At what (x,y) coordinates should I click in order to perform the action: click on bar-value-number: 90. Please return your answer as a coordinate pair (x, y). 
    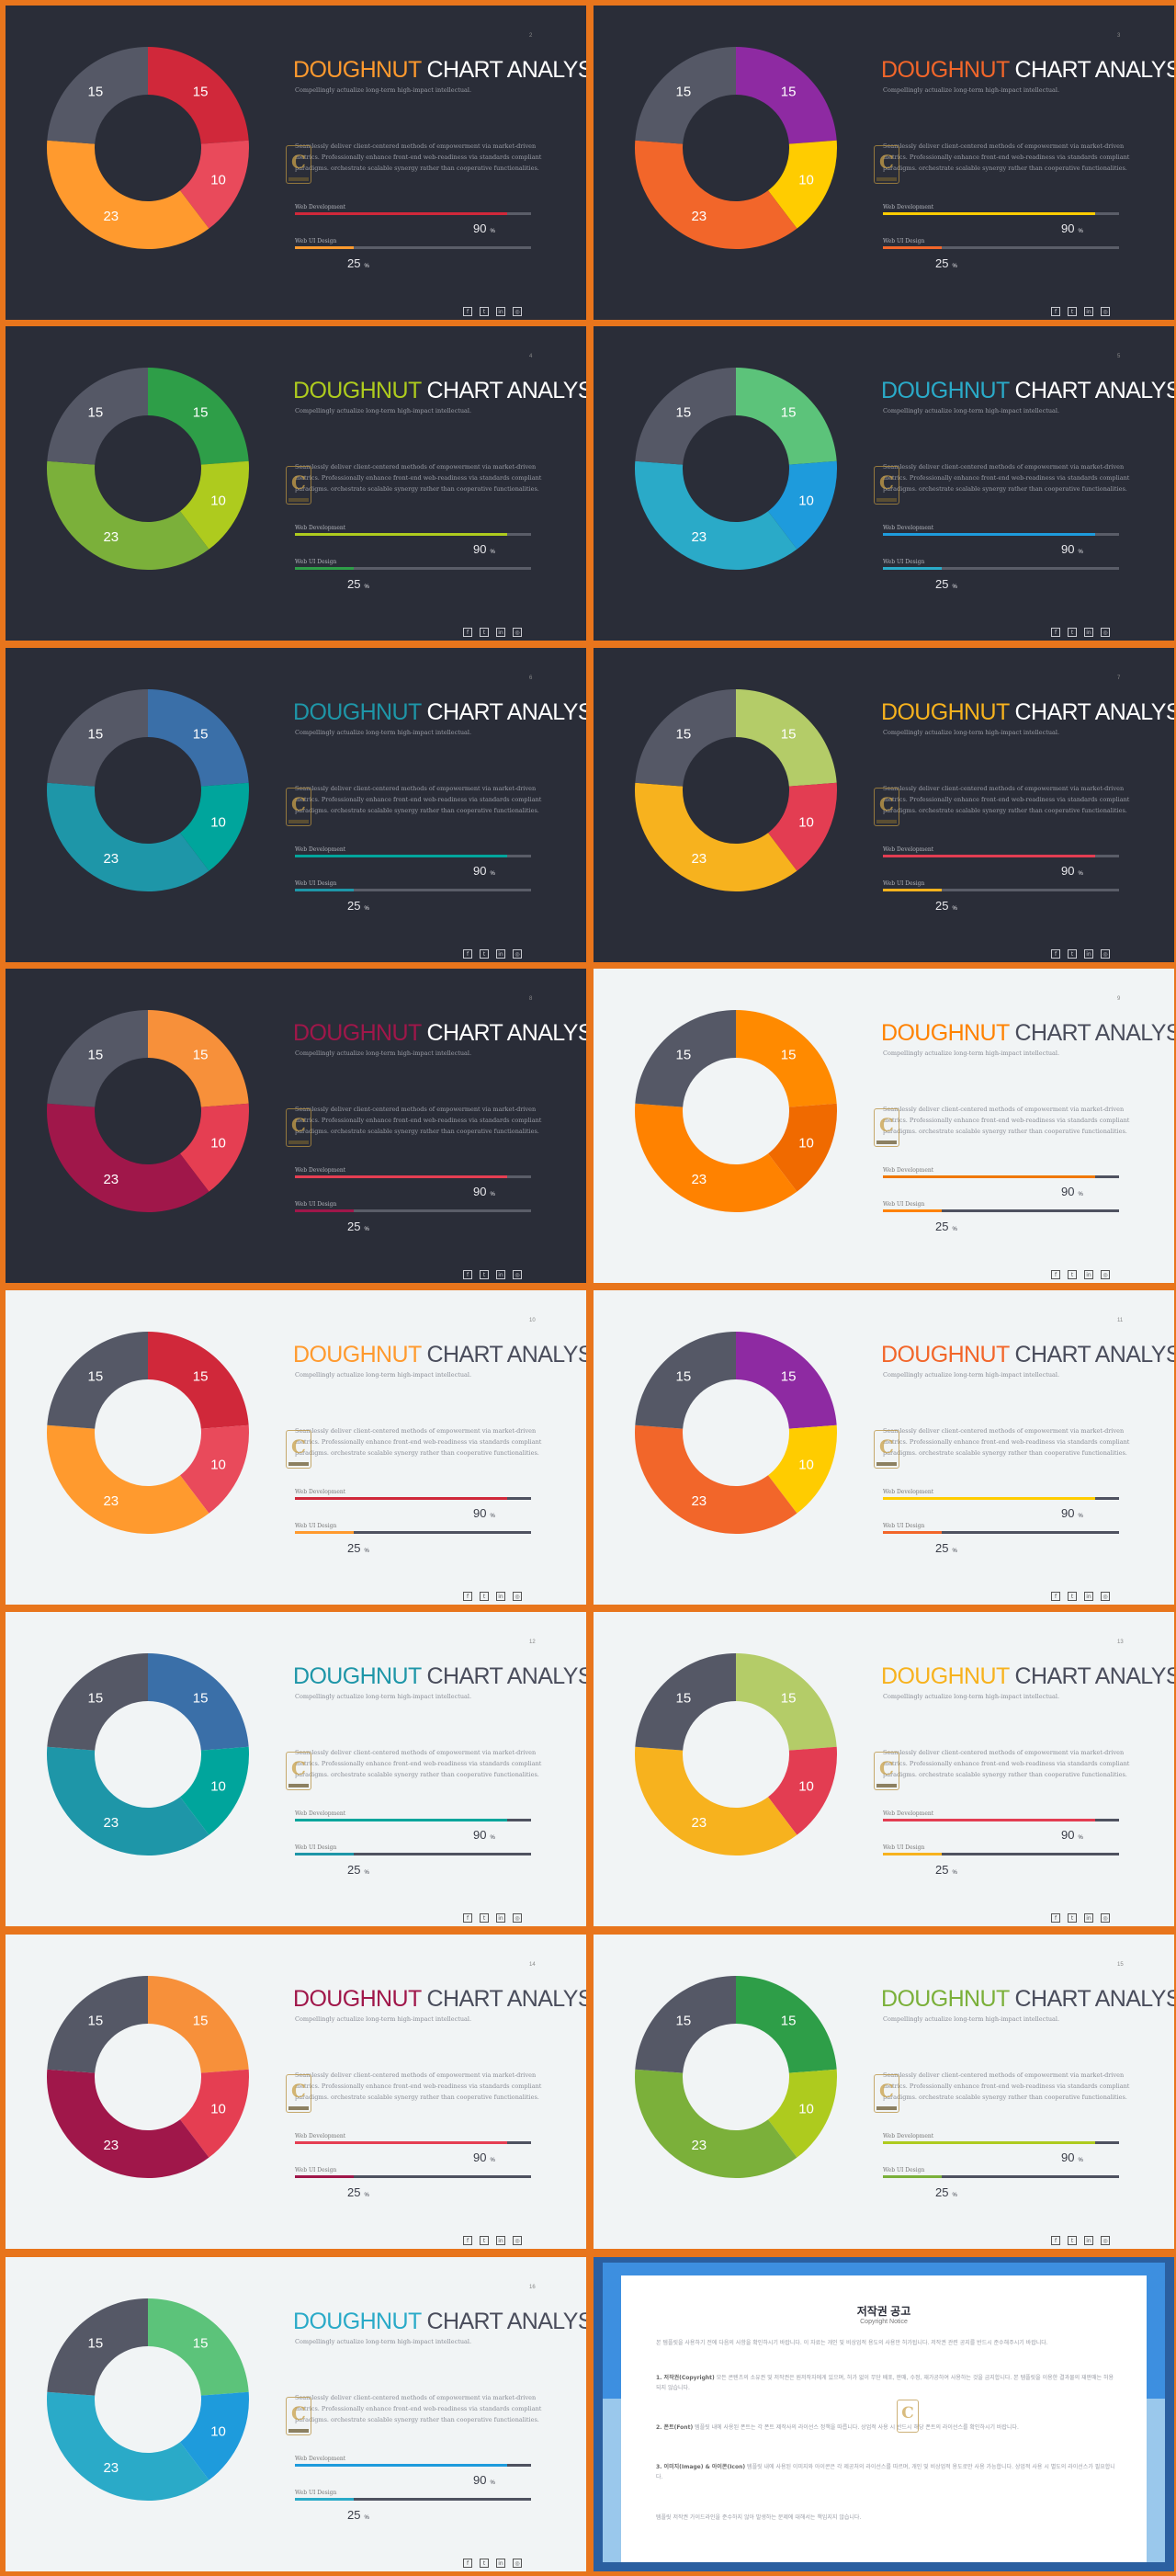
    Looking at the image, I should click on (480, 1835).